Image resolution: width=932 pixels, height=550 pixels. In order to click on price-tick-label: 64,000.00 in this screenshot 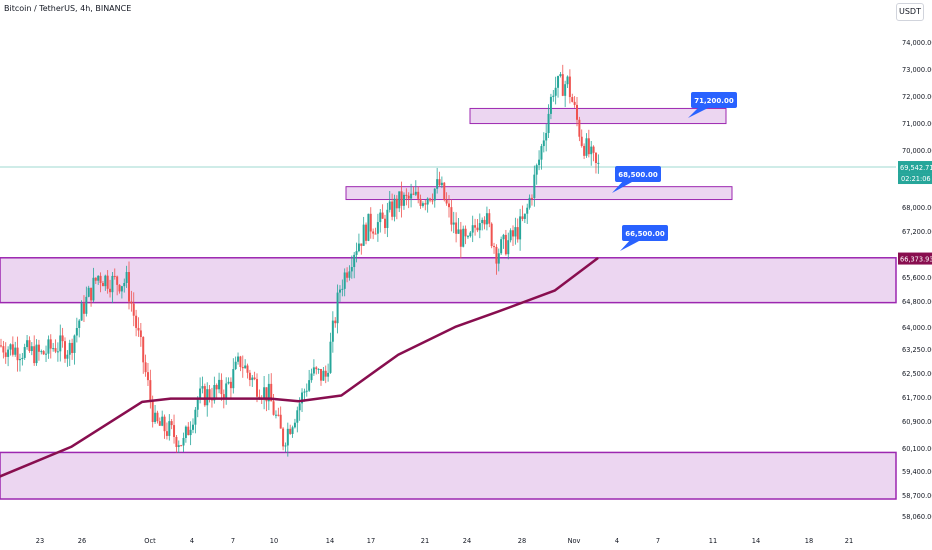, I will do `click(917, 328)`.